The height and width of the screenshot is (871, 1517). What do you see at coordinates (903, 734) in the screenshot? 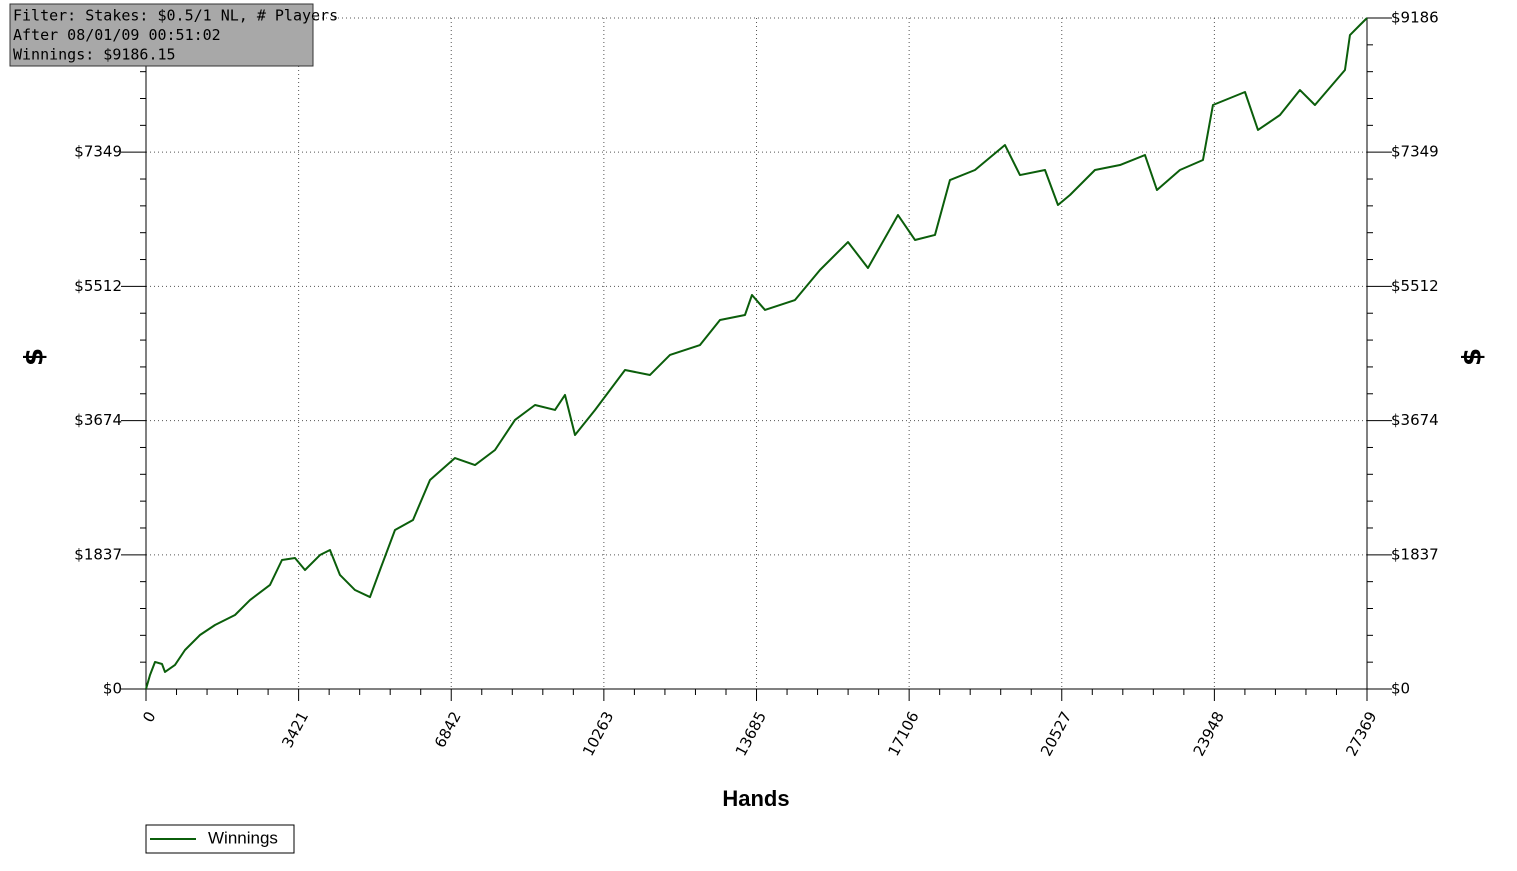
I see `x-tick-label: 17106` at bounding box center [903, 734].